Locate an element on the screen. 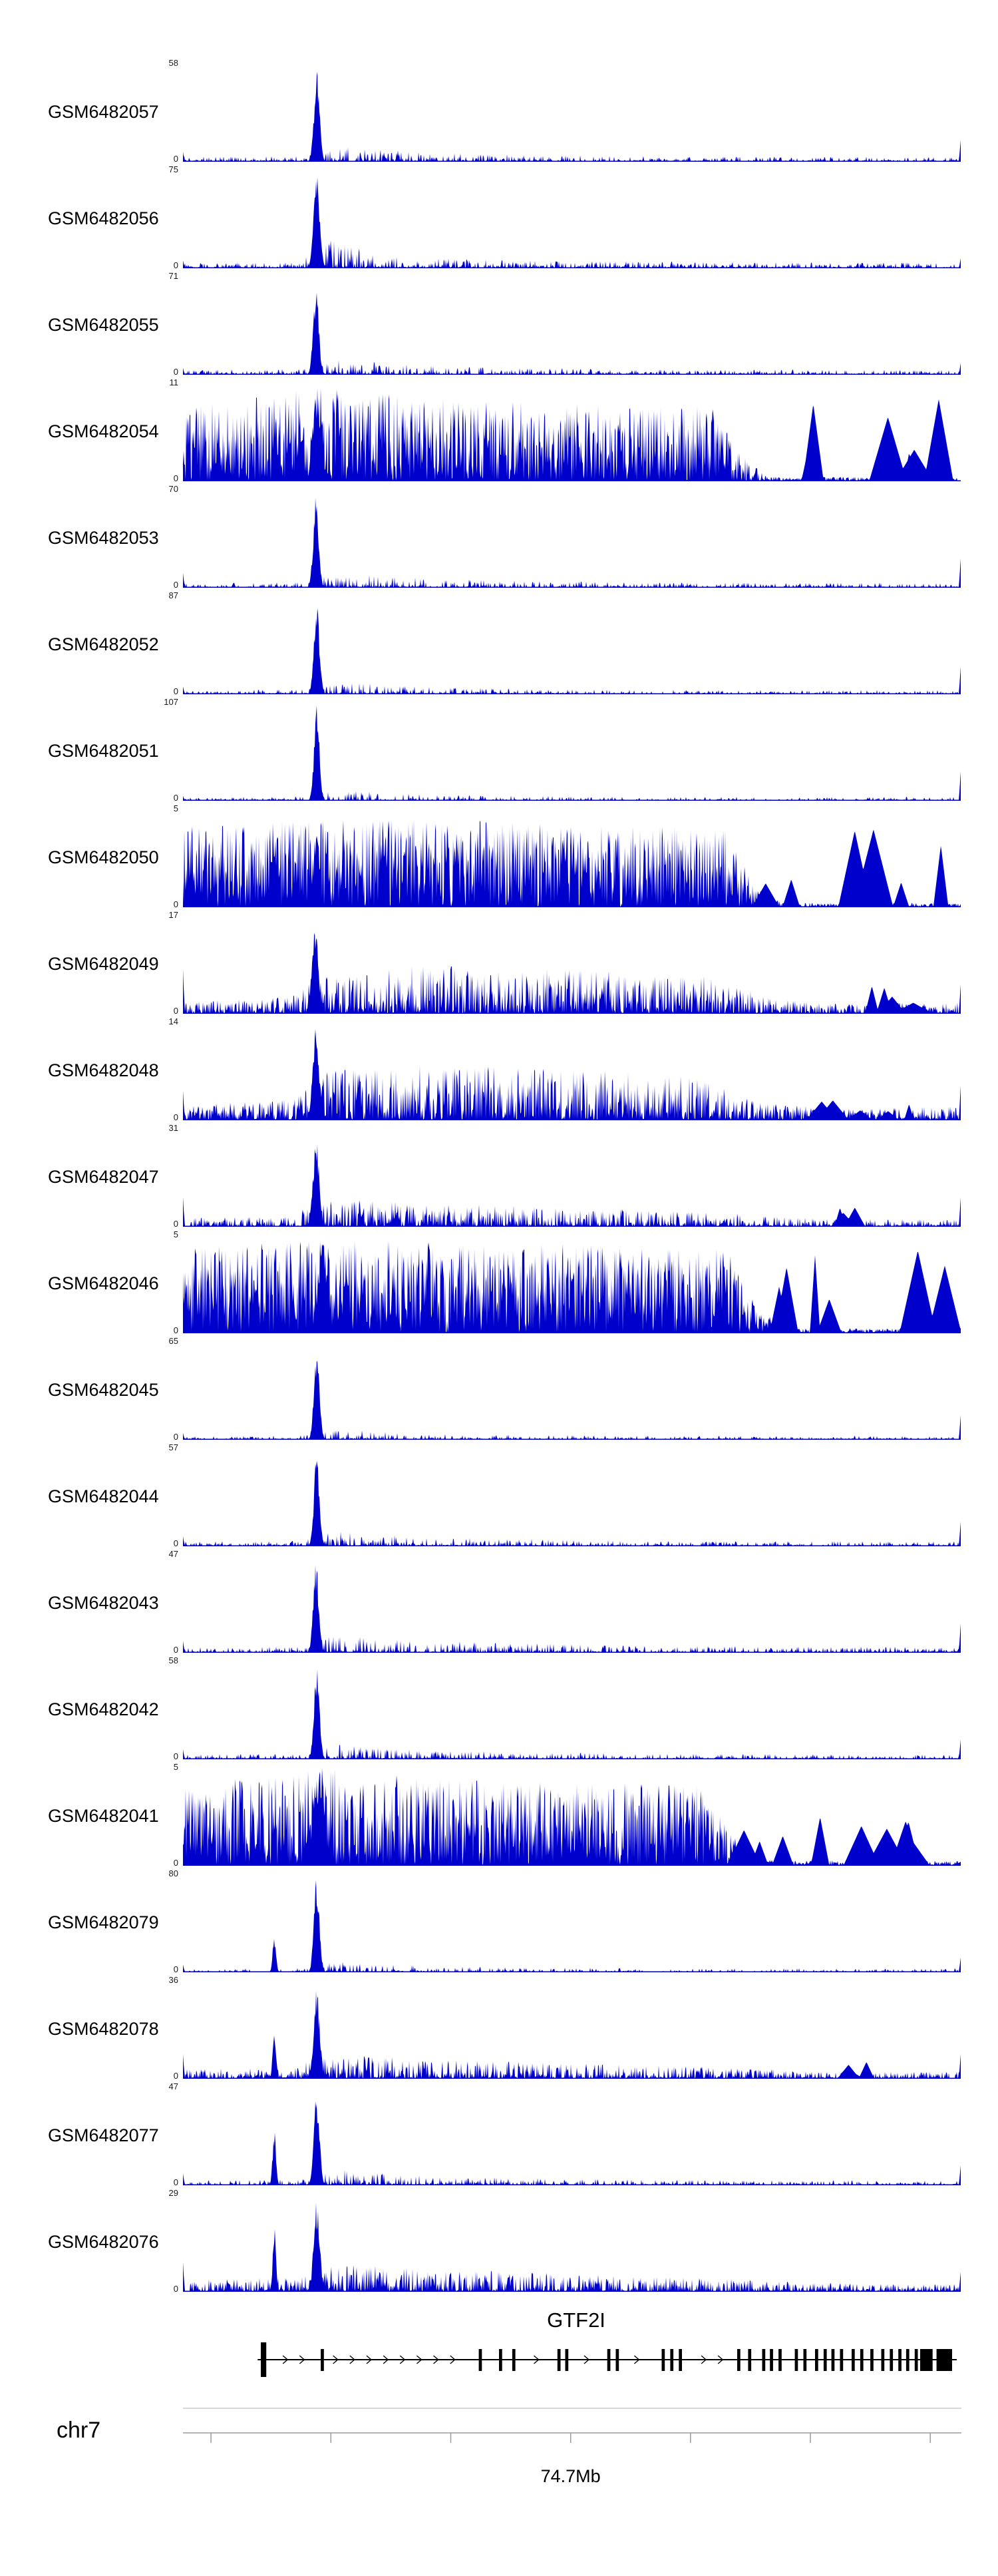 The height and width of the screenshot is (2576, 998). track-label: GSM6482050 is located at coordinates (103, 857).